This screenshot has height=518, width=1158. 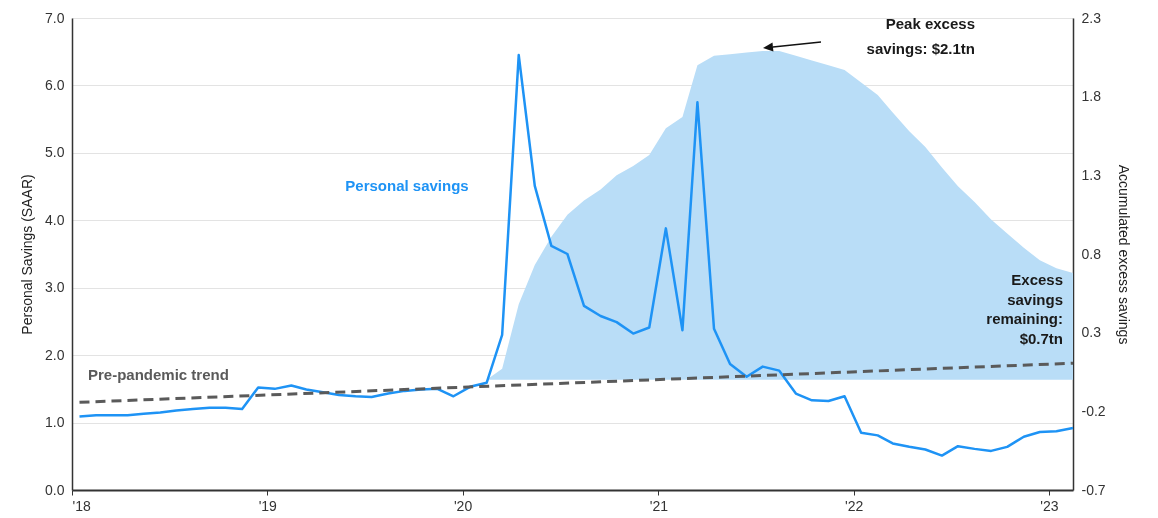 What do you see at coordinates (55, 17) in the screenshot?
I see `y-tick-label: 7.0` at bounding box center [55, 17].